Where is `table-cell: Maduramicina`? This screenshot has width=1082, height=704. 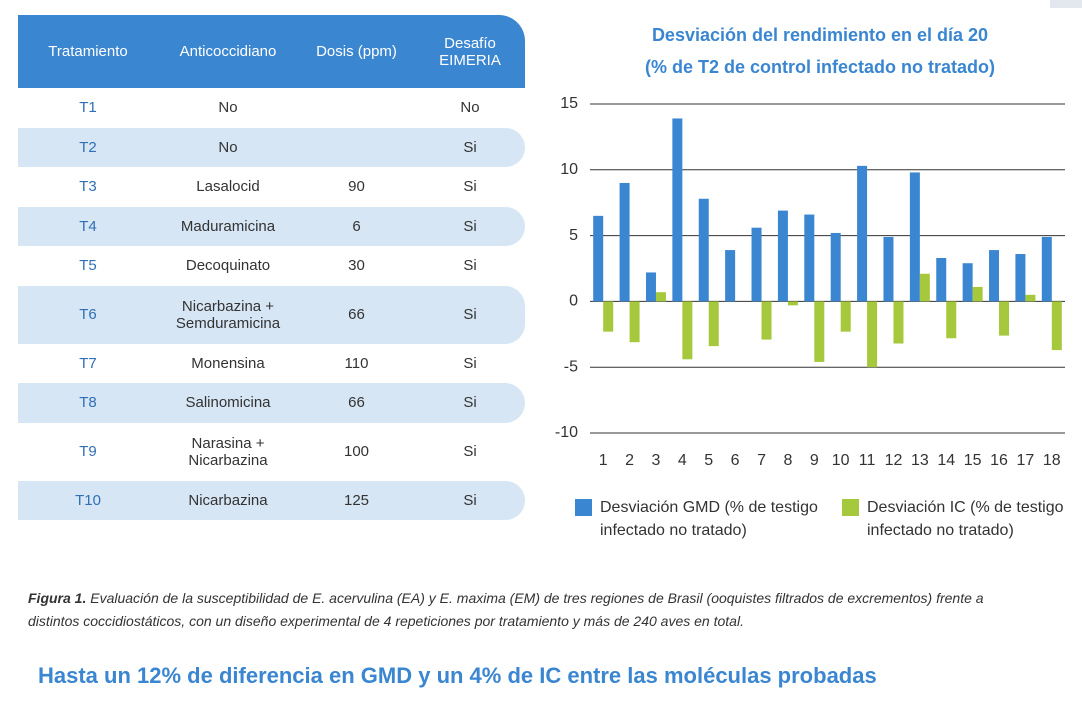 table-cell: Maduramicina is located at coordinates (228, 226).